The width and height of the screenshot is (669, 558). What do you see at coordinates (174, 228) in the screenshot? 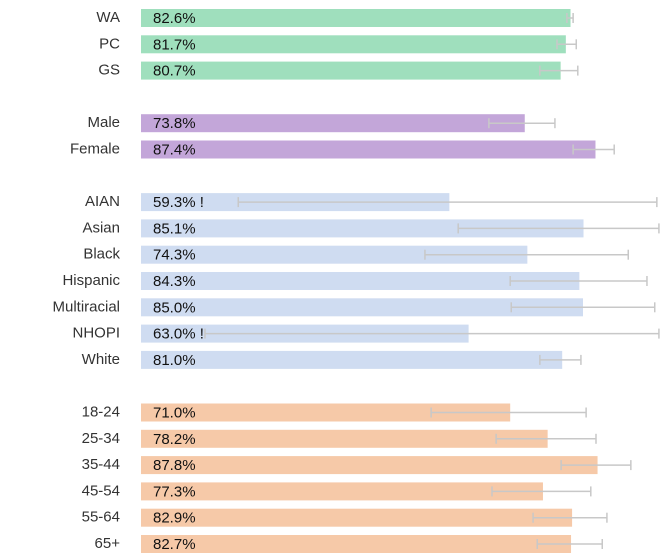
I see `data-label: 85.1%` at bounding box center [174, 228].